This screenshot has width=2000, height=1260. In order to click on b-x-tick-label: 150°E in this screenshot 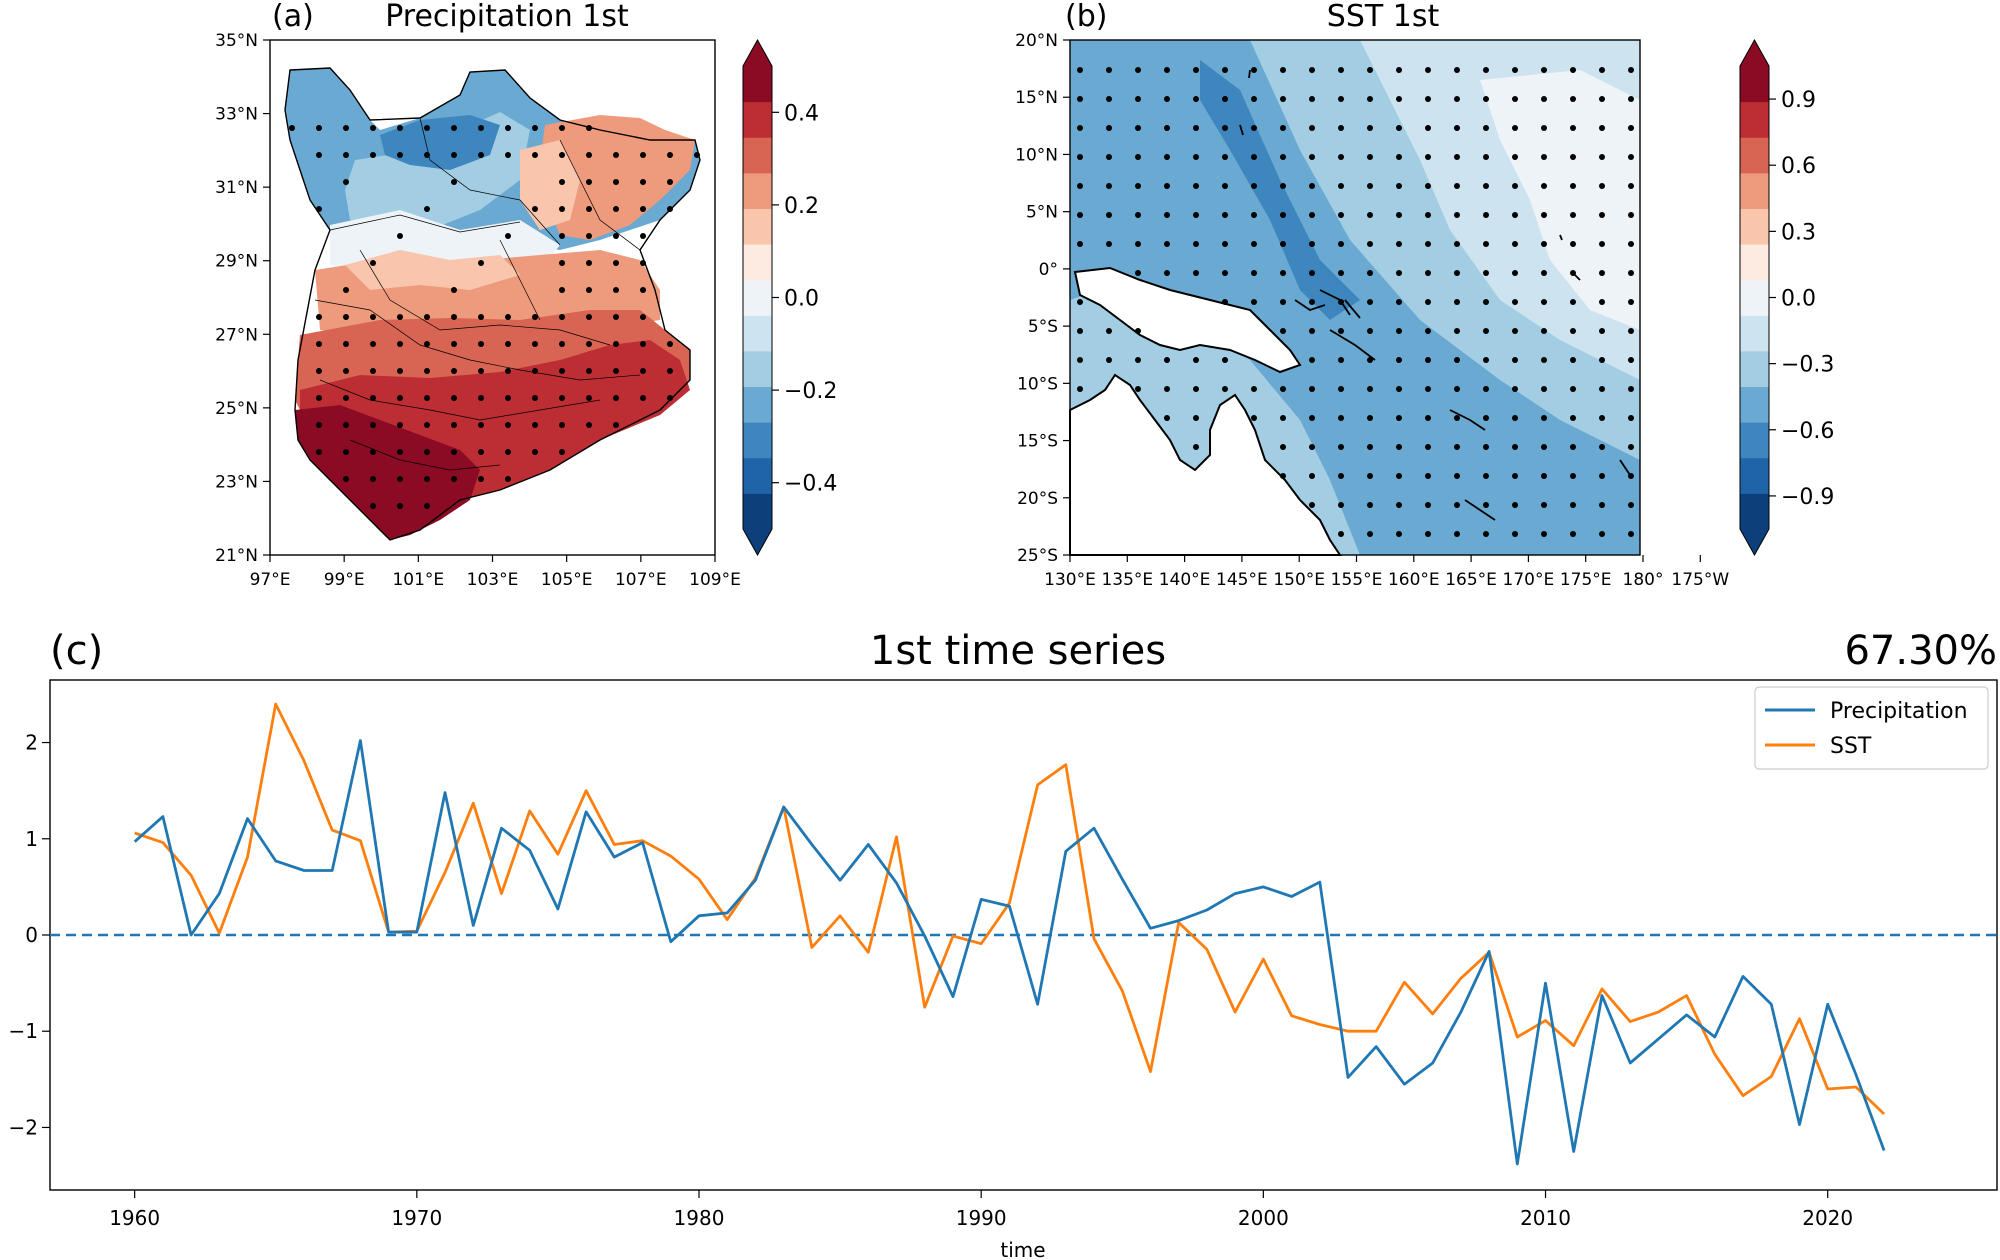, I will do `click(1299, 580)`.